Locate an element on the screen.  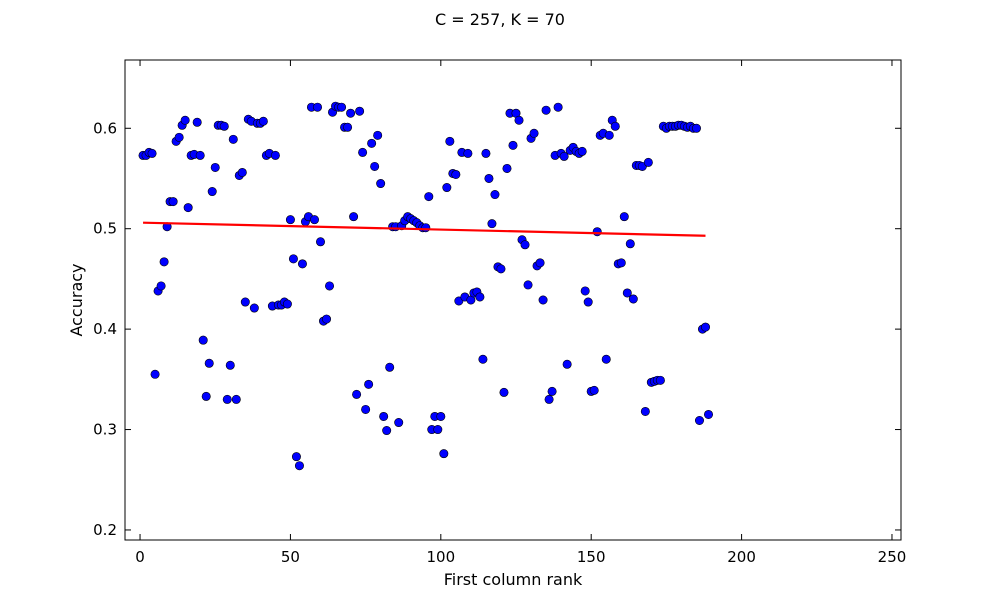
trend-line is located at coordinates (424, 229).